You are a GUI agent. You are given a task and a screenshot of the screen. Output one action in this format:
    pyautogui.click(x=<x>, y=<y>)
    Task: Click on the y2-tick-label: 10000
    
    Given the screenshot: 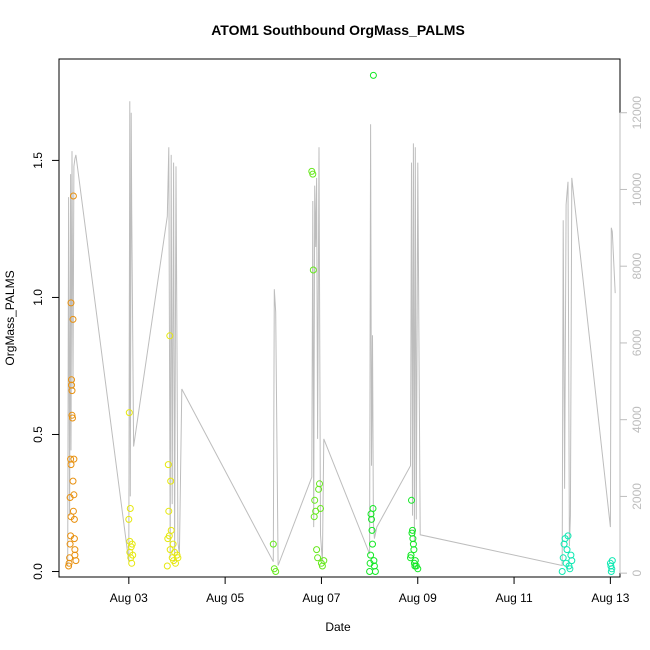 What is the action you would take?
    pyautogui.click(x=637, y=189)
    